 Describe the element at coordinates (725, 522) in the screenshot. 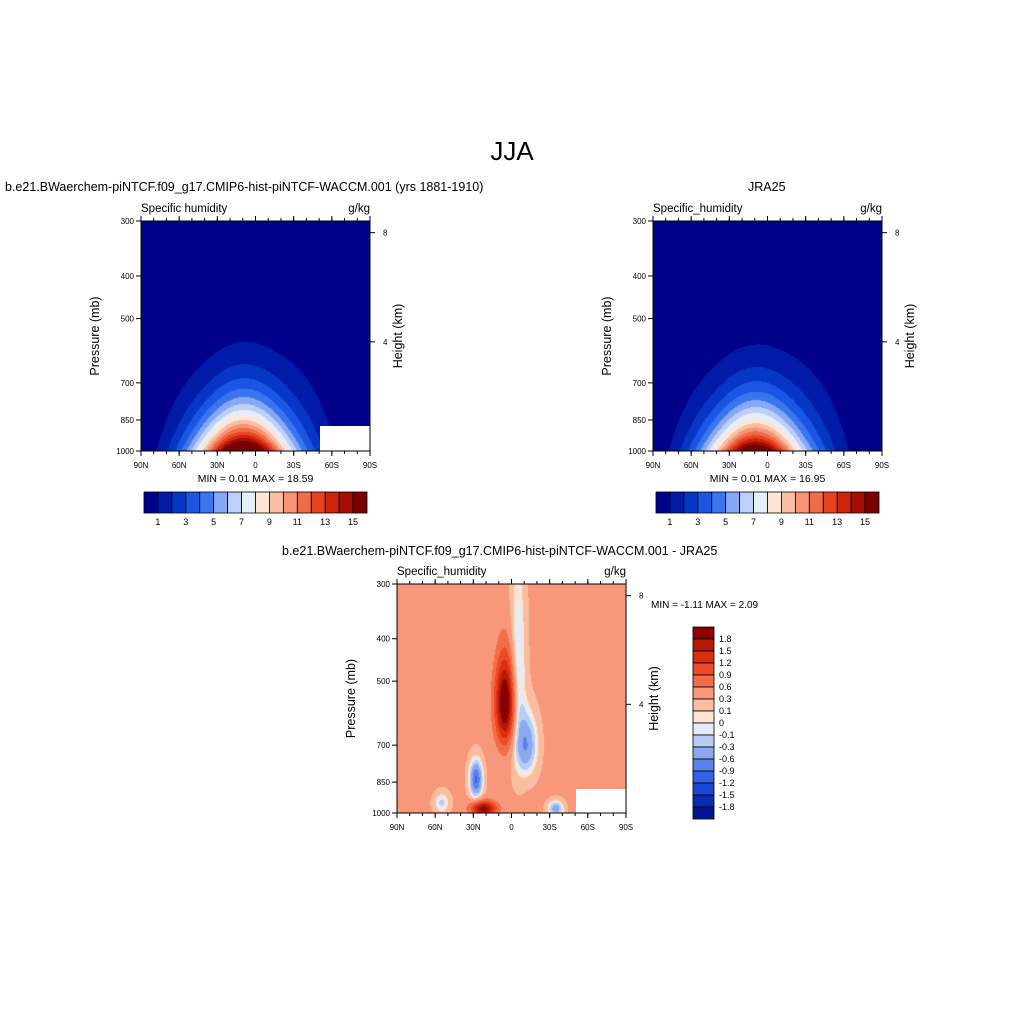

I see `panel2-colorbar-label: 5` at that location.